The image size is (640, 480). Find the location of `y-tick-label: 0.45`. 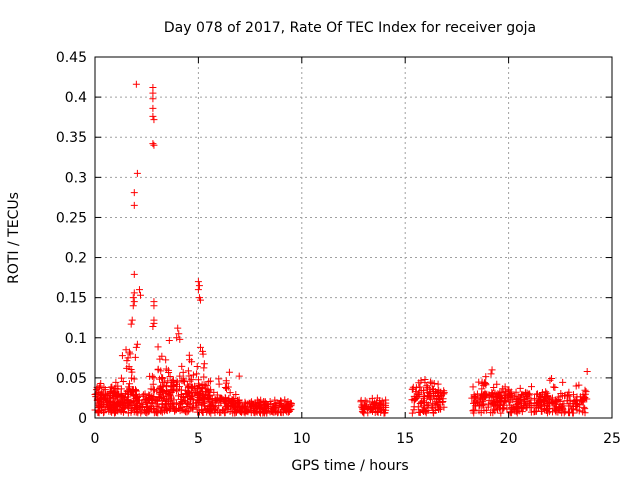

y-tick-label: 0.45 is located at coordinates (71, 58).